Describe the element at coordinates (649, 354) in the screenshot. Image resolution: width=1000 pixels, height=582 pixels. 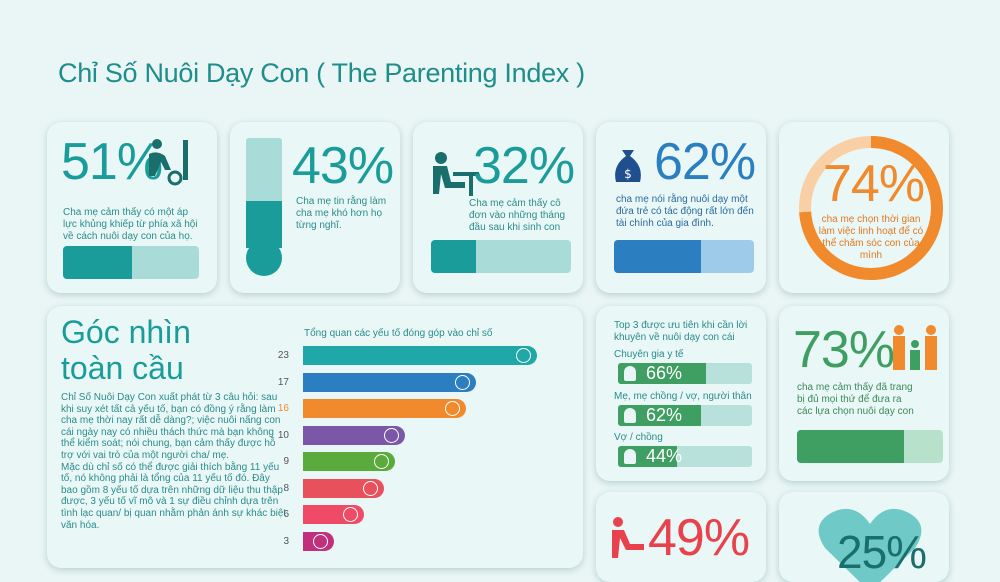
I see `priority-label: Chuyên gia y tế` at that location.